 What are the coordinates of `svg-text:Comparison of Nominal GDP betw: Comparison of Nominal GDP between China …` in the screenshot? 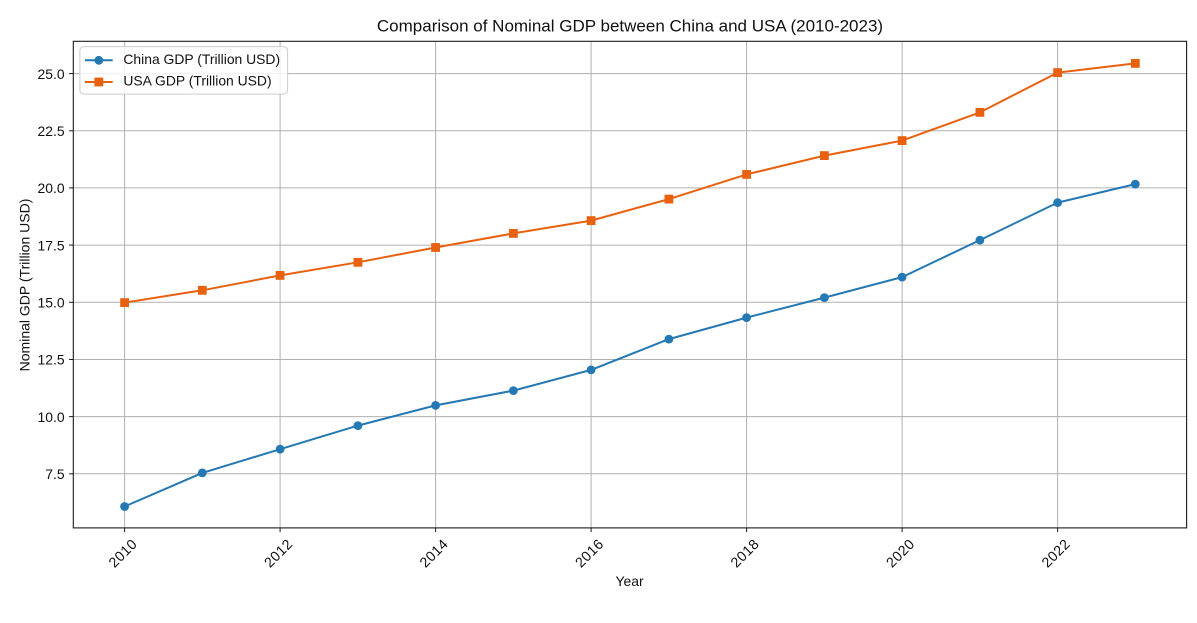 It's located at (630, 26).